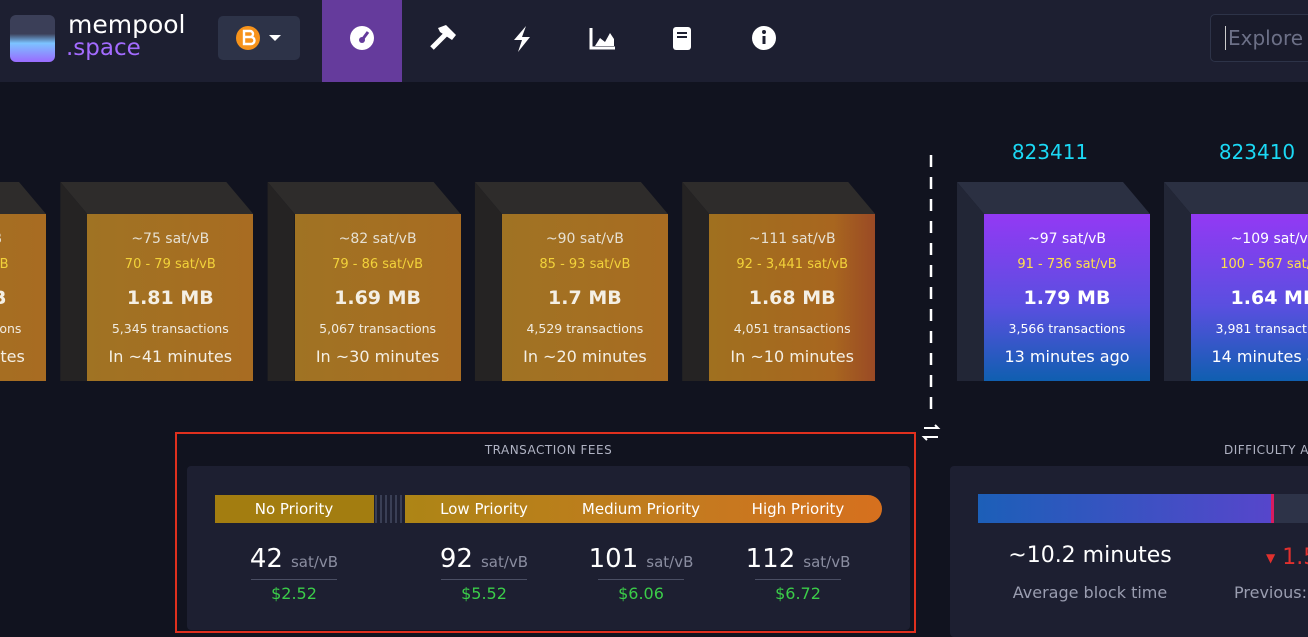  I want to click on block-range: 91 - 736 sat/vB, so click(1067, 264).